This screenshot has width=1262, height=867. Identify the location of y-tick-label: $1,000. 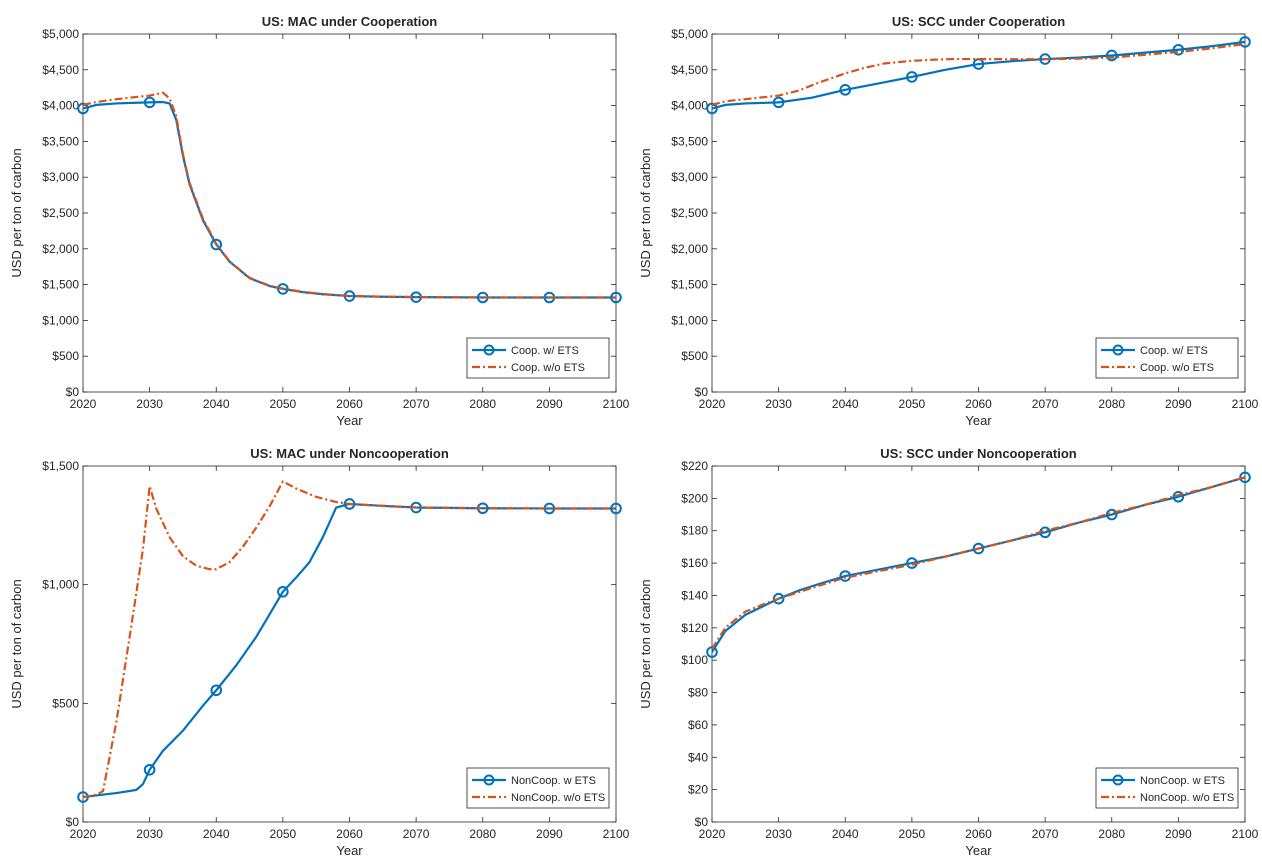
(689, 320).